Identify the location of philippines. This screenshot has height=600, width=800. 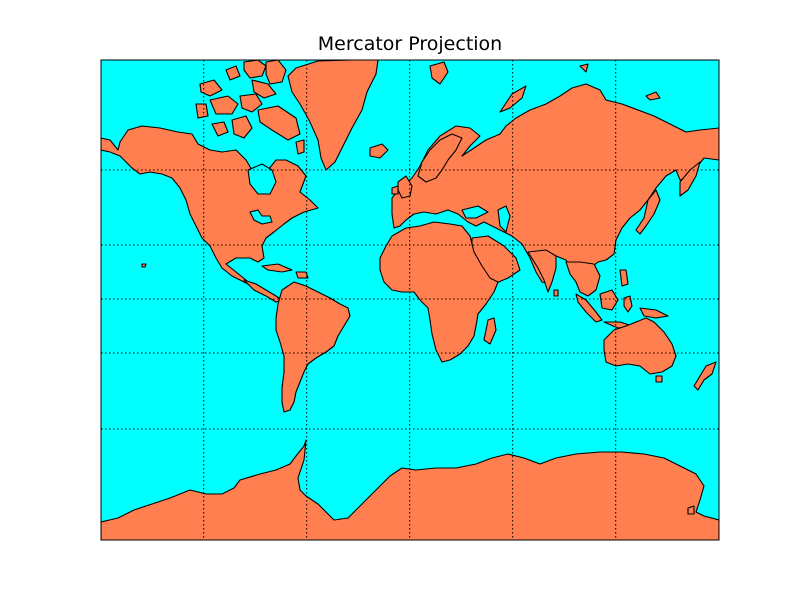
(624, 278).